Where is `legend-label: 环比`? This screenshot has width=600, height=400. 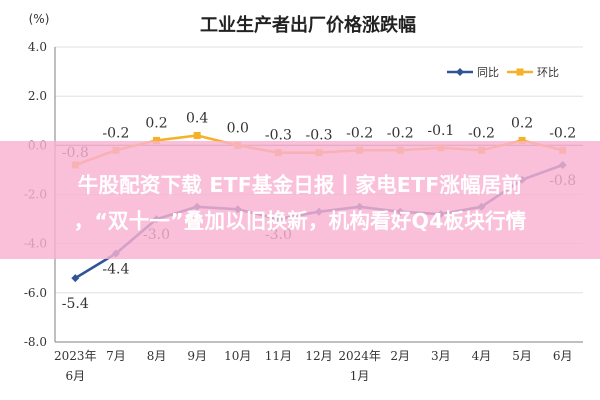
legend-label: 环比 is located at coordinates (548, 72).